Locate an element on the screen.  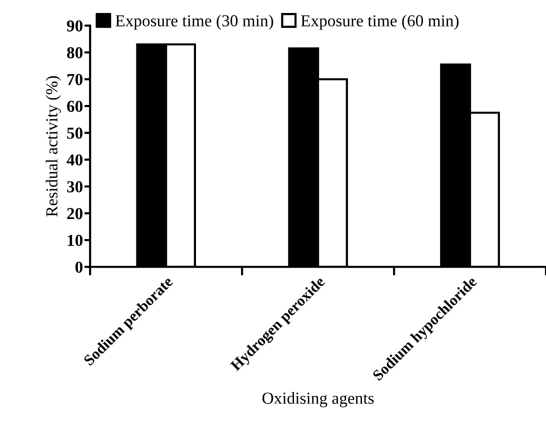
y-tick-label: 90 is located at coordinates (74, 26).